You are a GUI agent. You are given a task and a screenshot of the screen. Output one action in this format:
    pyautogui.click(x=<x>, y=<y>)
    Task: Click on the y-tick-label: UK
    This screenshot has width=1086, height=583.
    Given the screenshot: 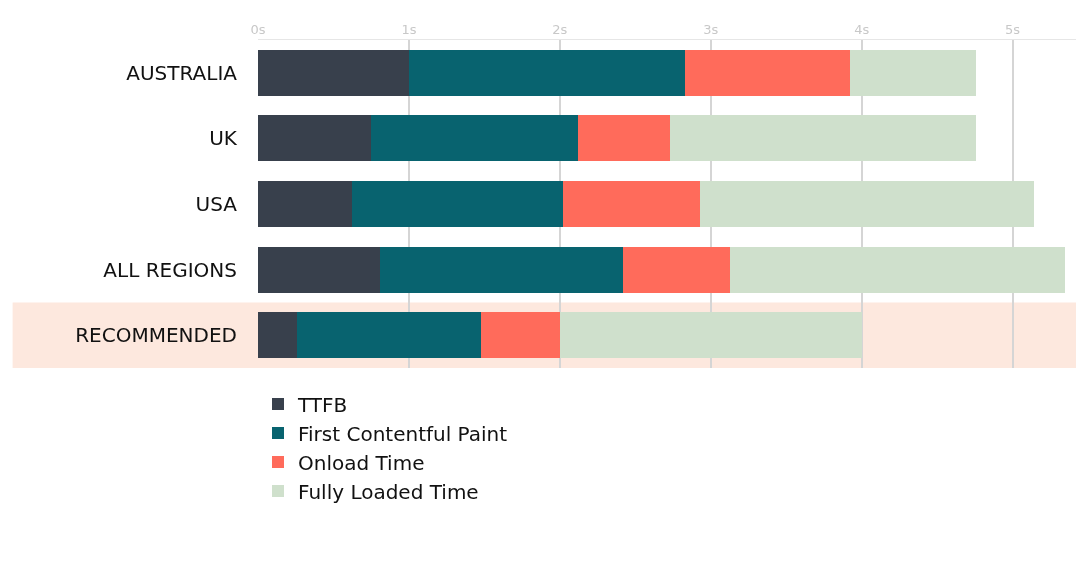 What is the action you would take?
    pyautogui.click(x=223, y=138)
    